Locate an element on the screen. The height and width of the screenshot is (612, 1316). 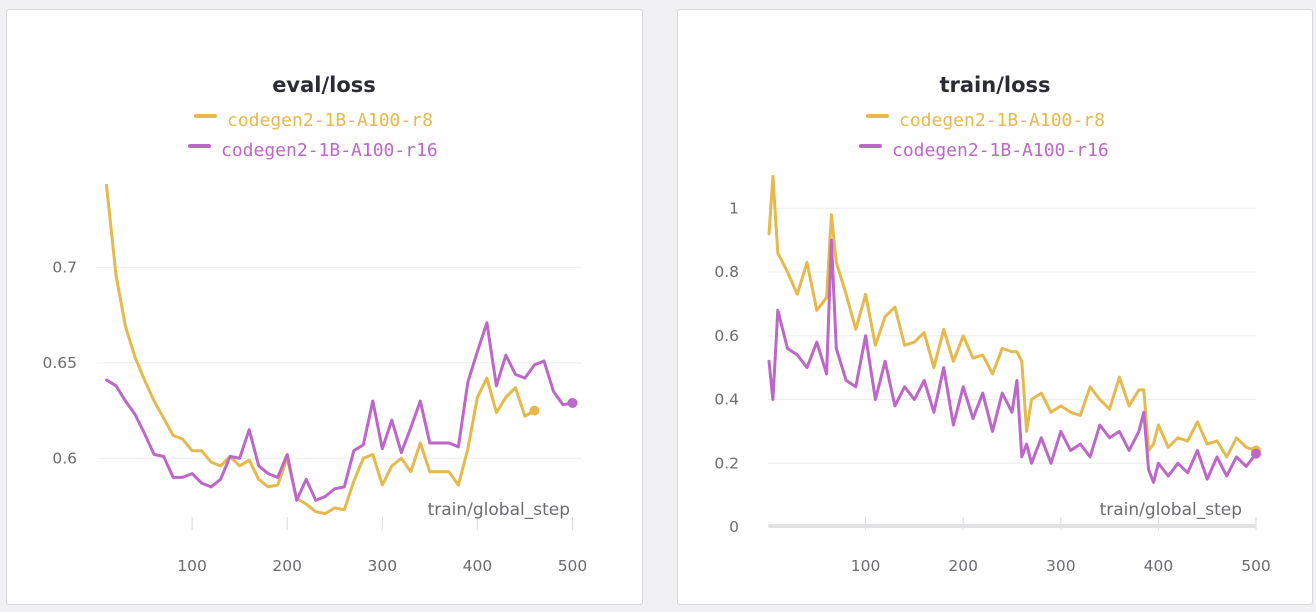
train-loss-title: train/loss is located at coordinates (994, 85).